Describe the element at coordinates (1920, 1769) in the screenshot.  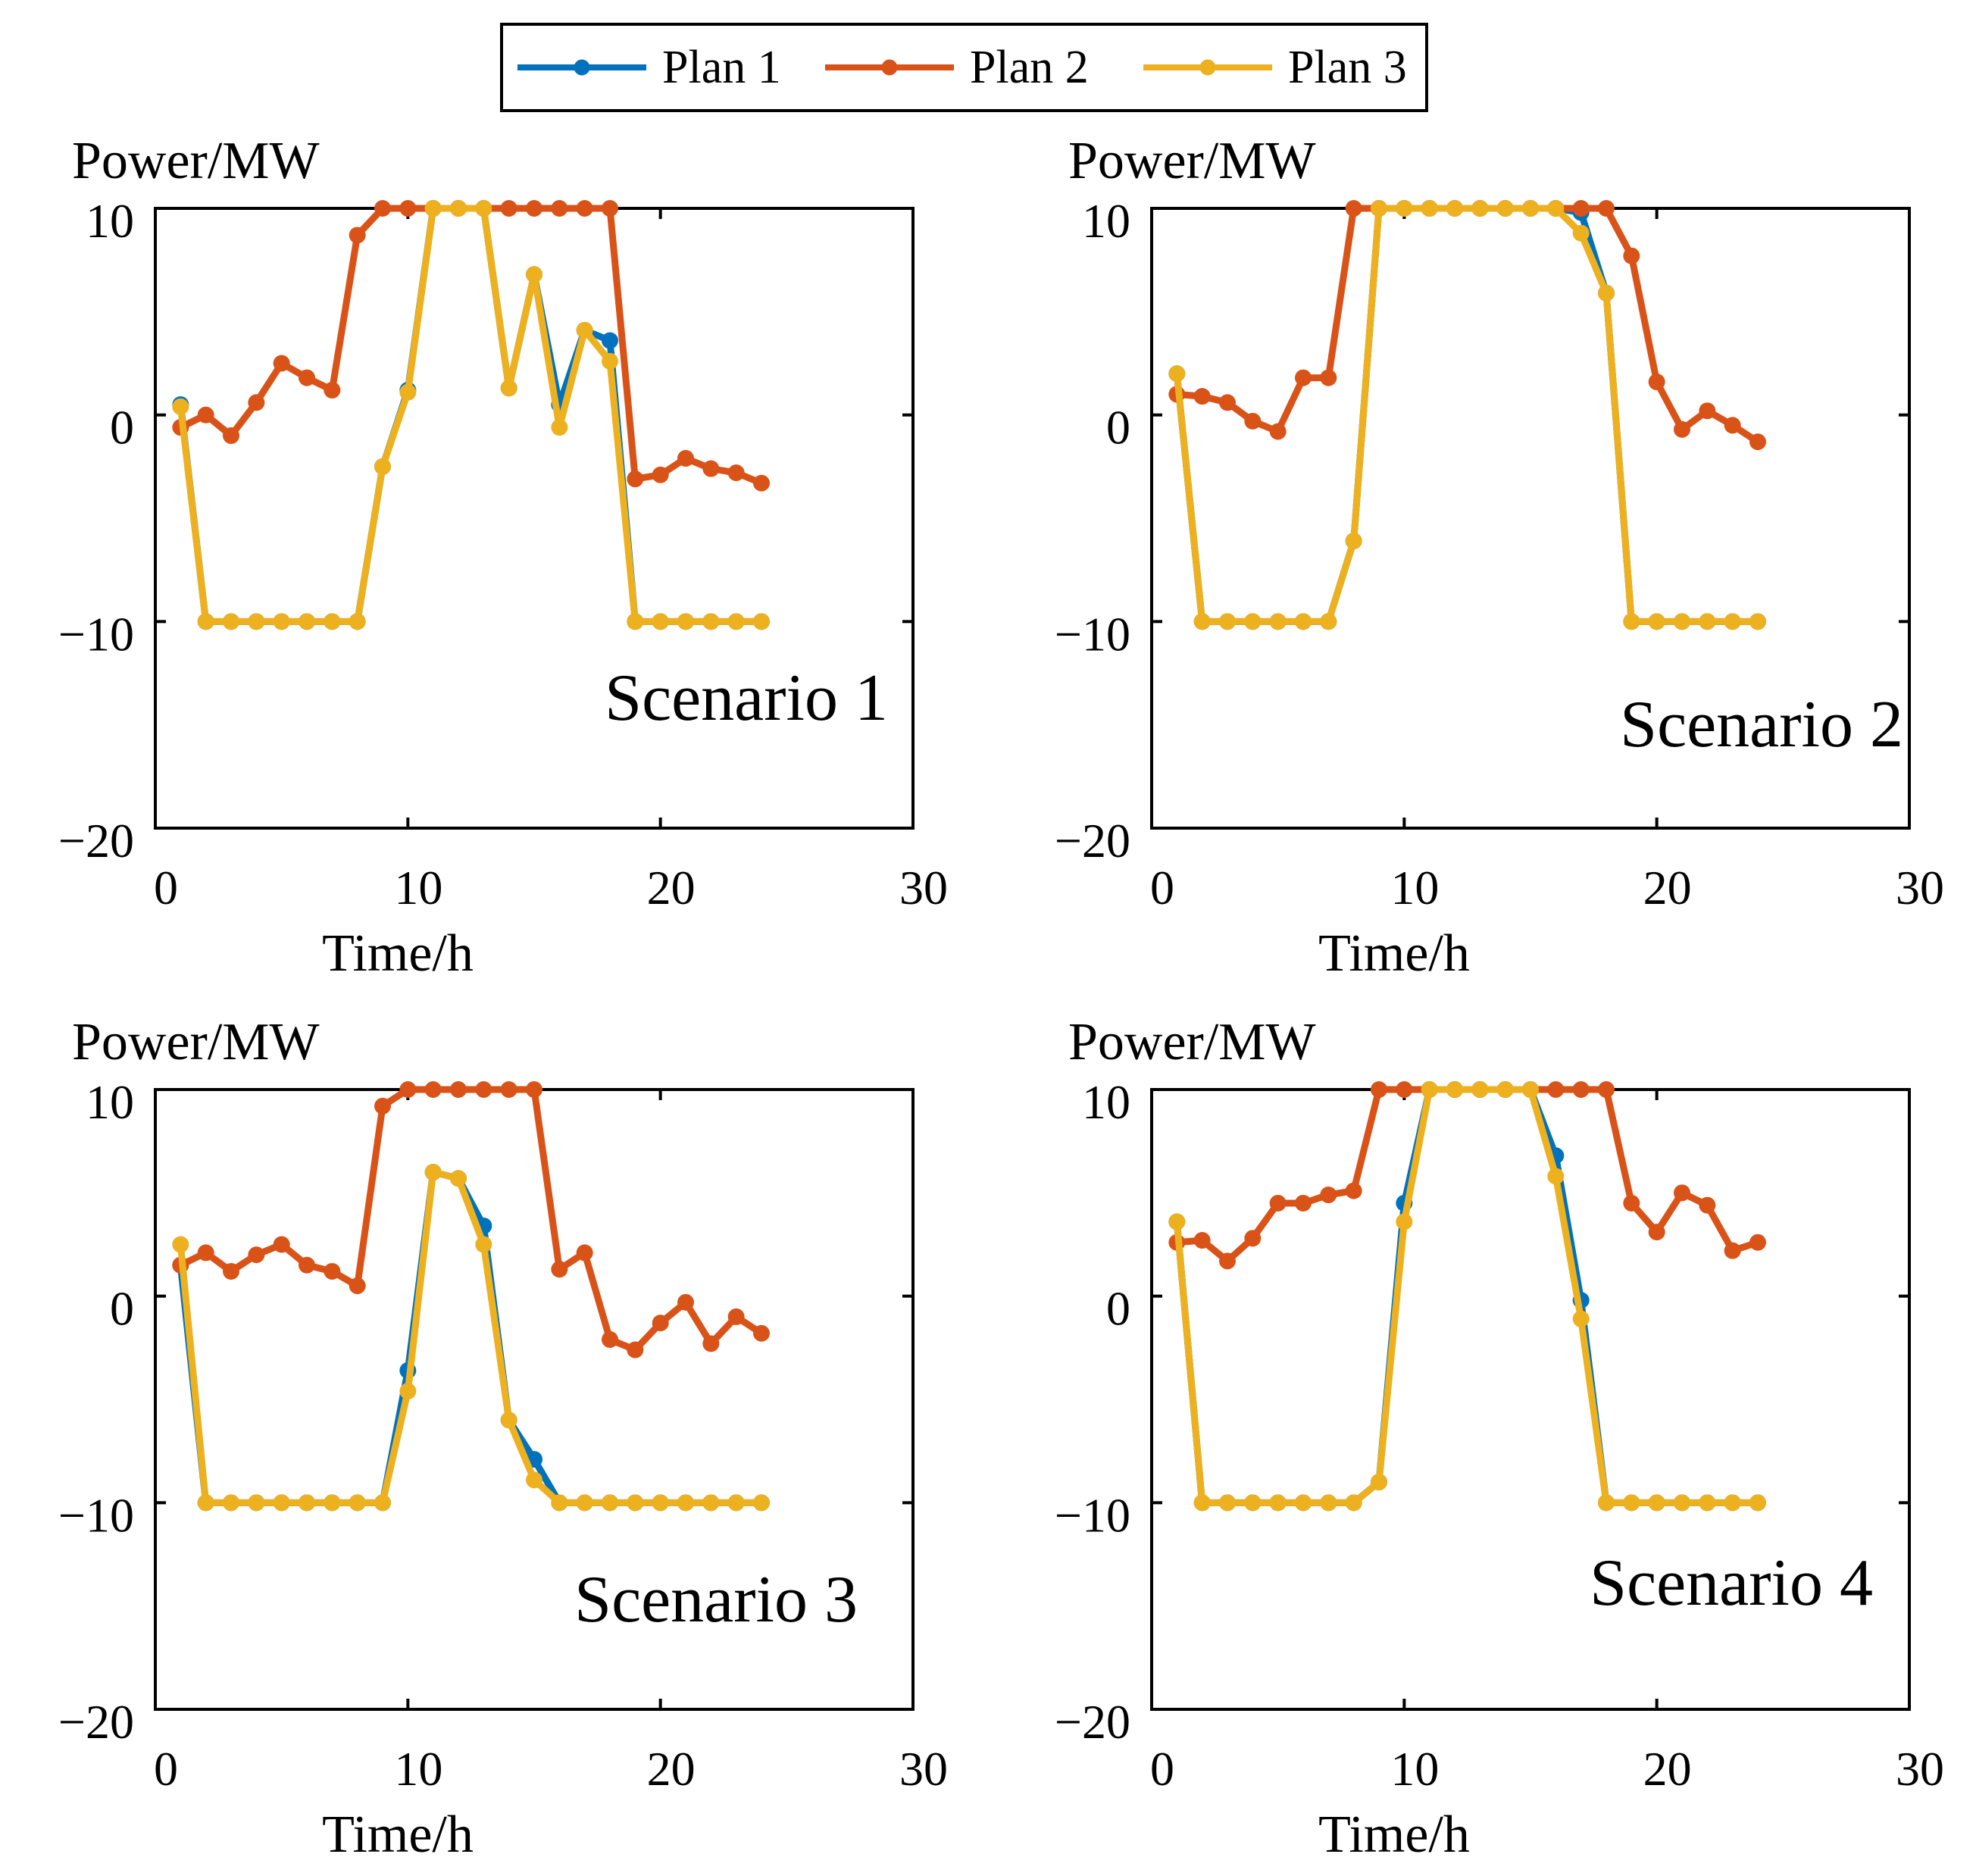
I see `x-tick-label-scenario-4: 30` at that location.